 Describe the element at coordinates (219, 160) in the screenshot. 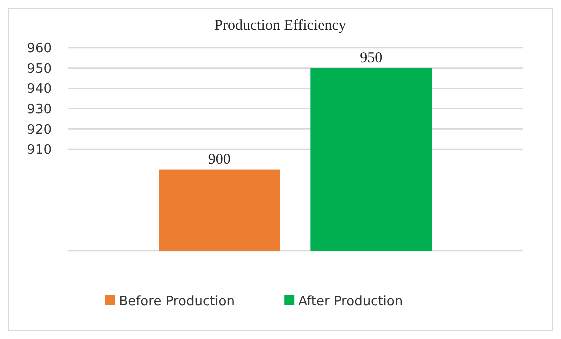

I see `data-label: 900` at that location.